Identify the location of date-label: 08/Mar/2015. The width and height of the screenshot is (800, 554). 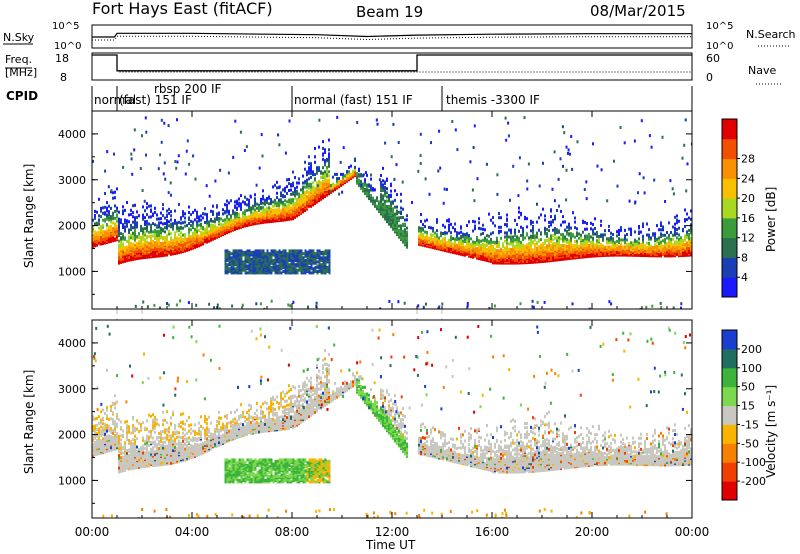
(638, 11).